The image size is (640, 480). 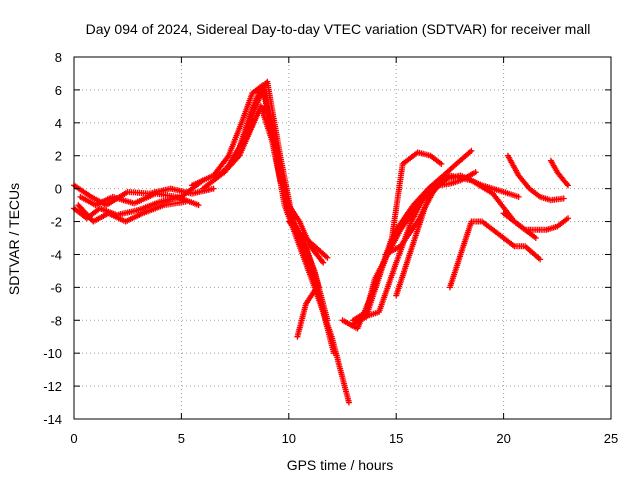 What do you see at coordinates (340, 465) in the screenshot?
I see `x-axis-label: GPS time / hours` at bounding box center [340, 465].